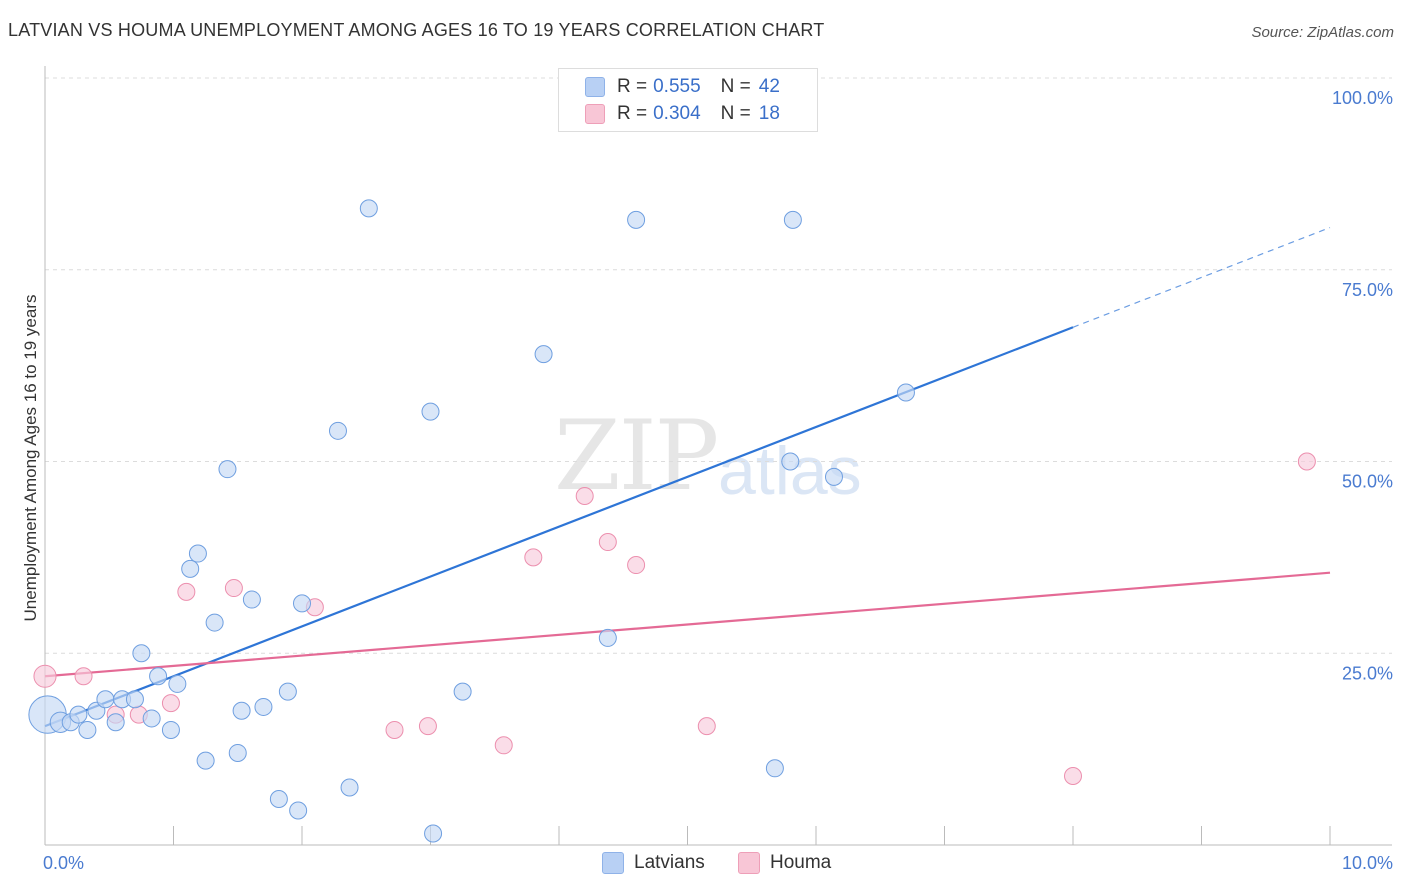  I want to click on legend-label-houma: Houma, so click(801, 862).